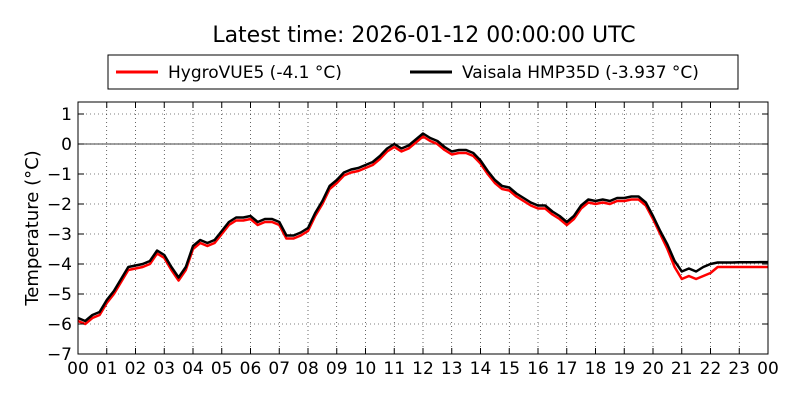 The height and width of the screenshot is (400, 800). What do you see at coordinates (222, 369) in the screenshot?
I see `x-tick-label: 05` at bounding box center [222, 369].